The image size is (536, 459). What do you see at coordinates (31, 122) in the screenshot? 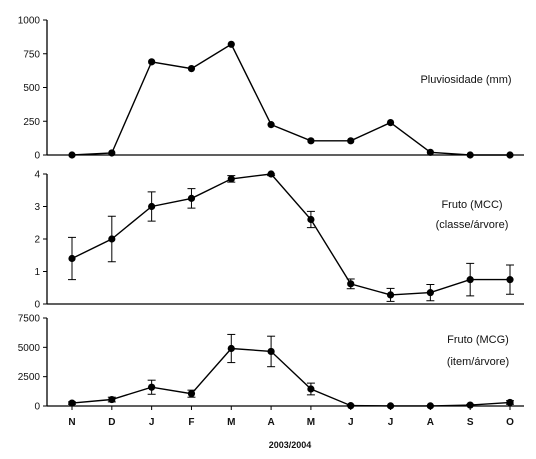
I see `y-tick-label-1: 250` at bounding box center [31, 122].